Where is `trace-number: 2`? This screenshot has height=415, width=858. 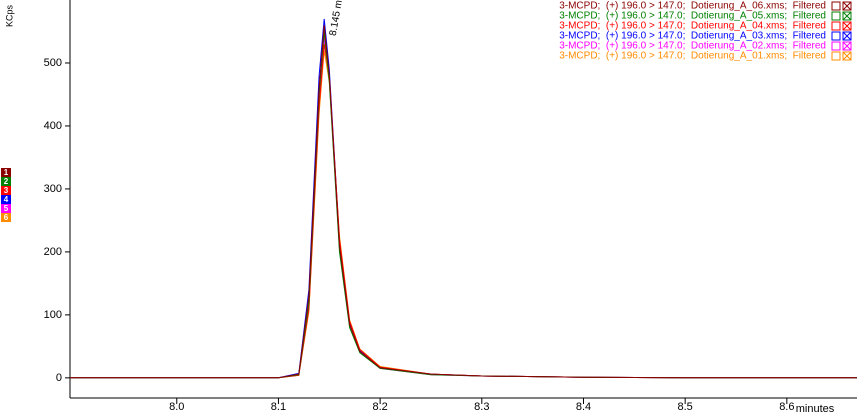
trace-number: 2 is located at coordinates (6, 181).